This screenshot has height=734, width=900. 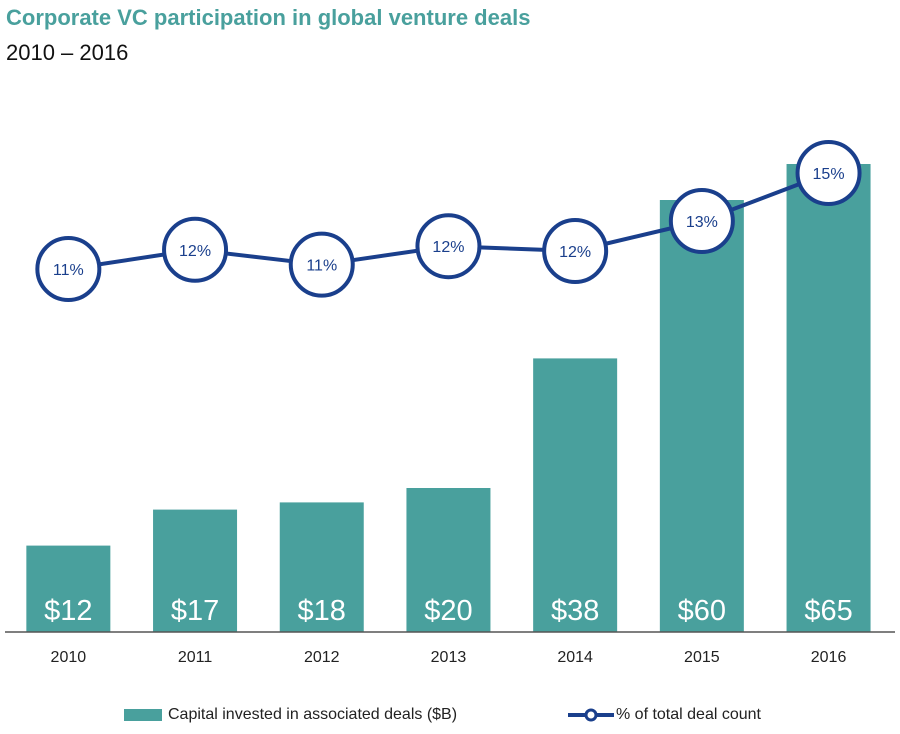 I want to click on x-tick-label-2014: 2014, so click(x=575, y=657).